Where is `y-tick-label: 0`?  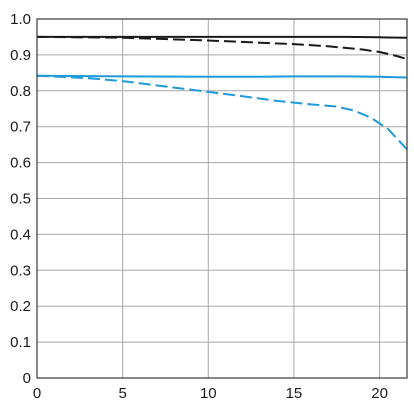
y-tick-label: 0 is located at coordinates (27, 378).